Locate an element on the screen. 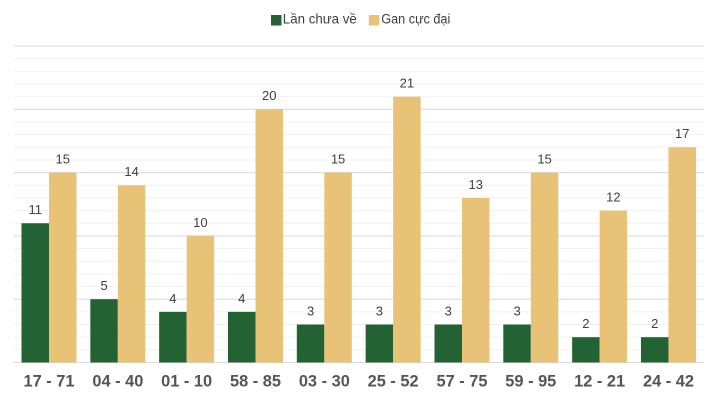  svg-text: 21 is located at coordinates (407, 83).